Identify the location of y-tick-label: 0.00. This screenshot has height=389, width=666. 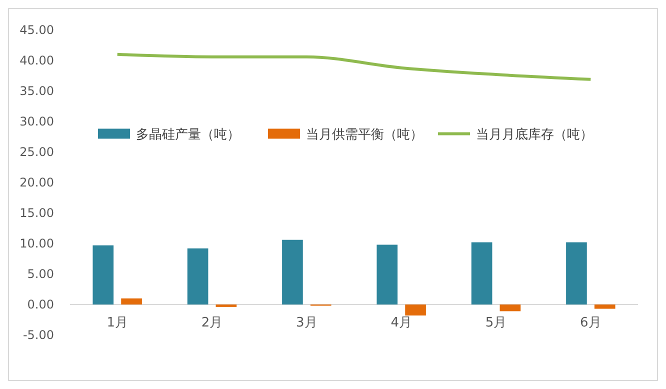
(40, 305).